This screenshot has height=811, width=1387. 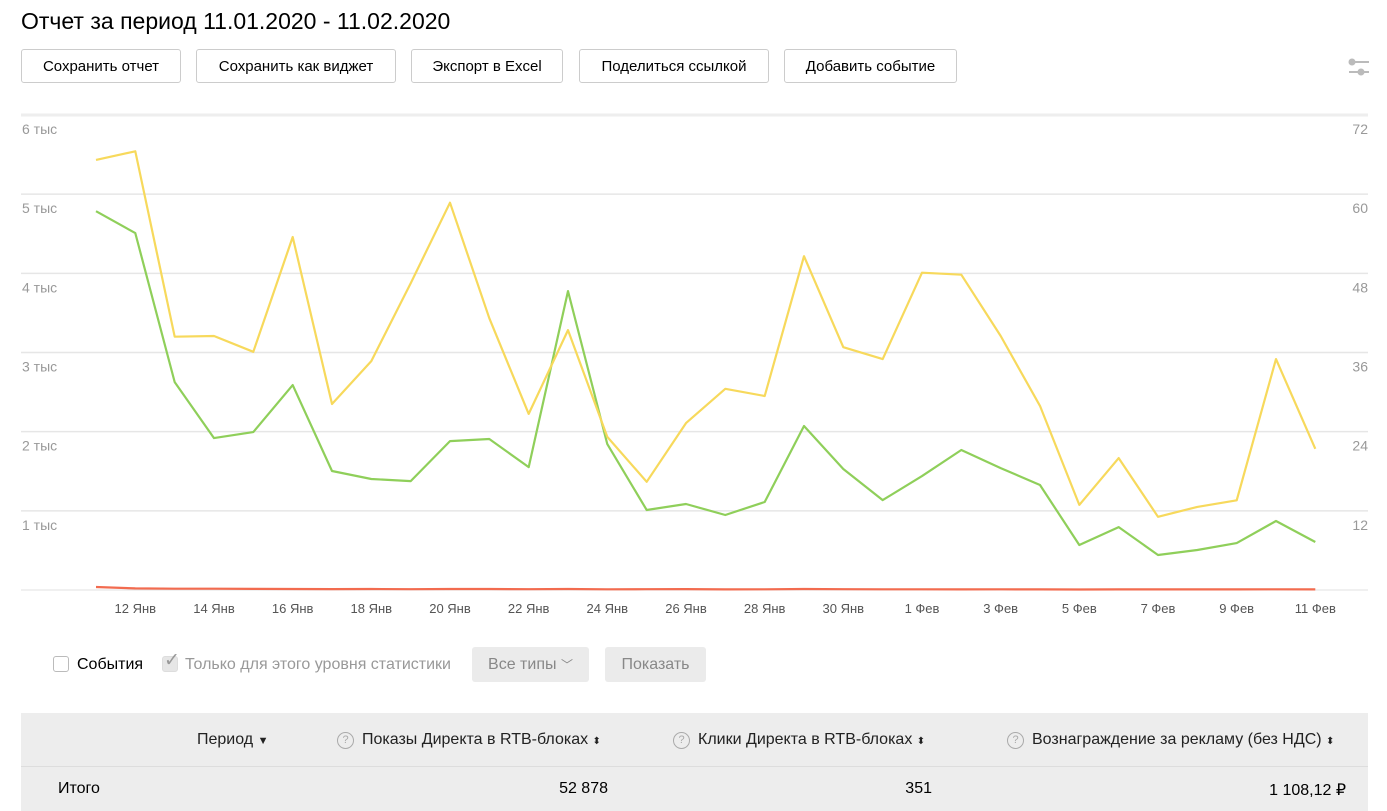 I want to click on save-report-button: Сохранить отчет, so click(x=101, y=66).